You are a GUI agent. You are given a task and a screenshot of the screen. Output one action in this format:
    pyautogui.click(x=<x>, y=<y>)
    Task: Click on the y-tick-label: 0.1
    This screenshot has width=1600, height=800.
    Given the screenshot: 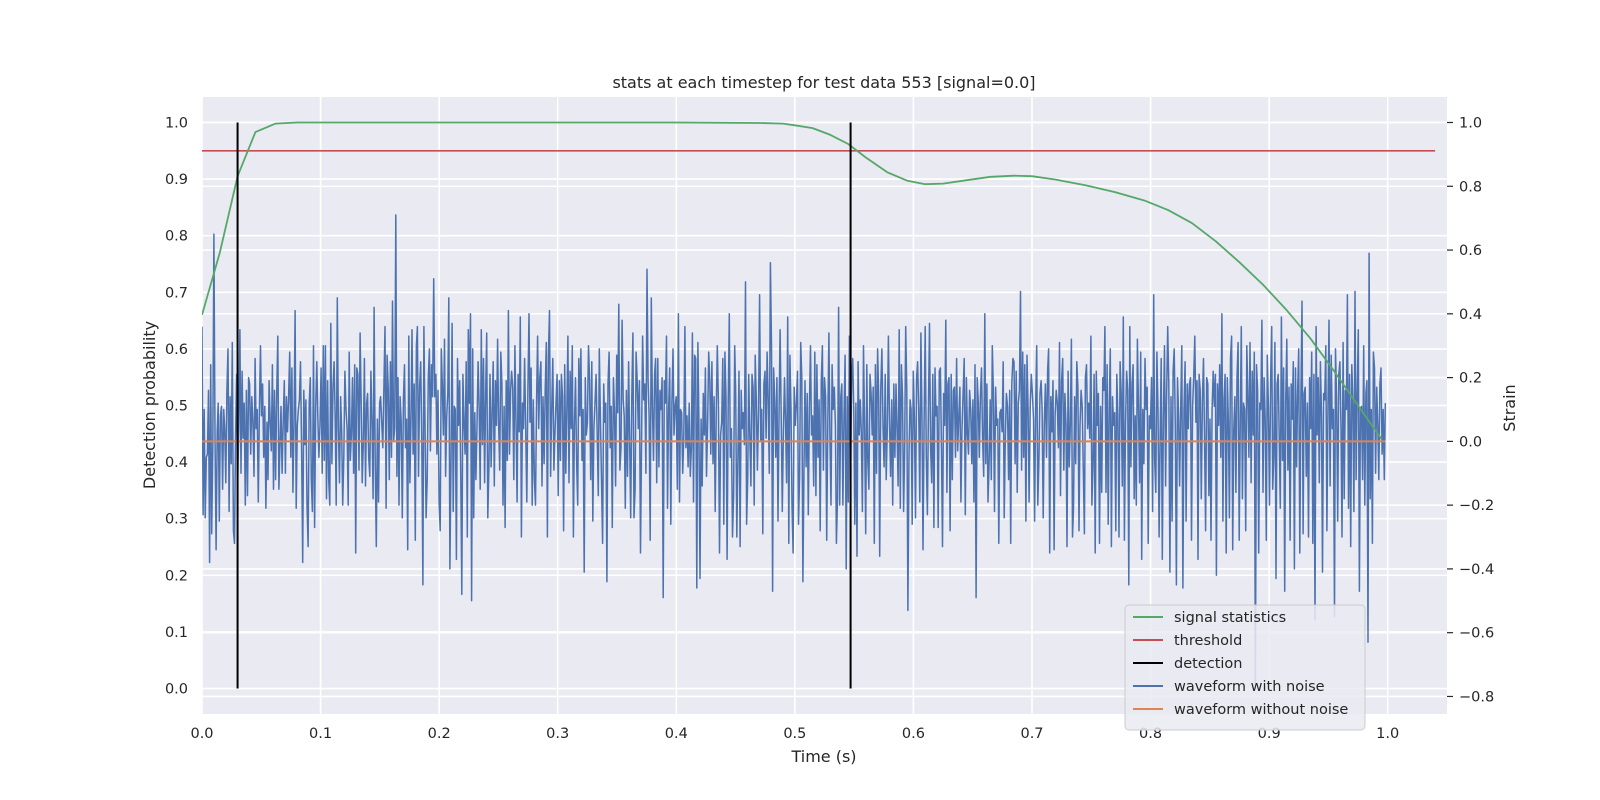 What is the action you would take?
    pyautogui.click(x=176, y=633)
    